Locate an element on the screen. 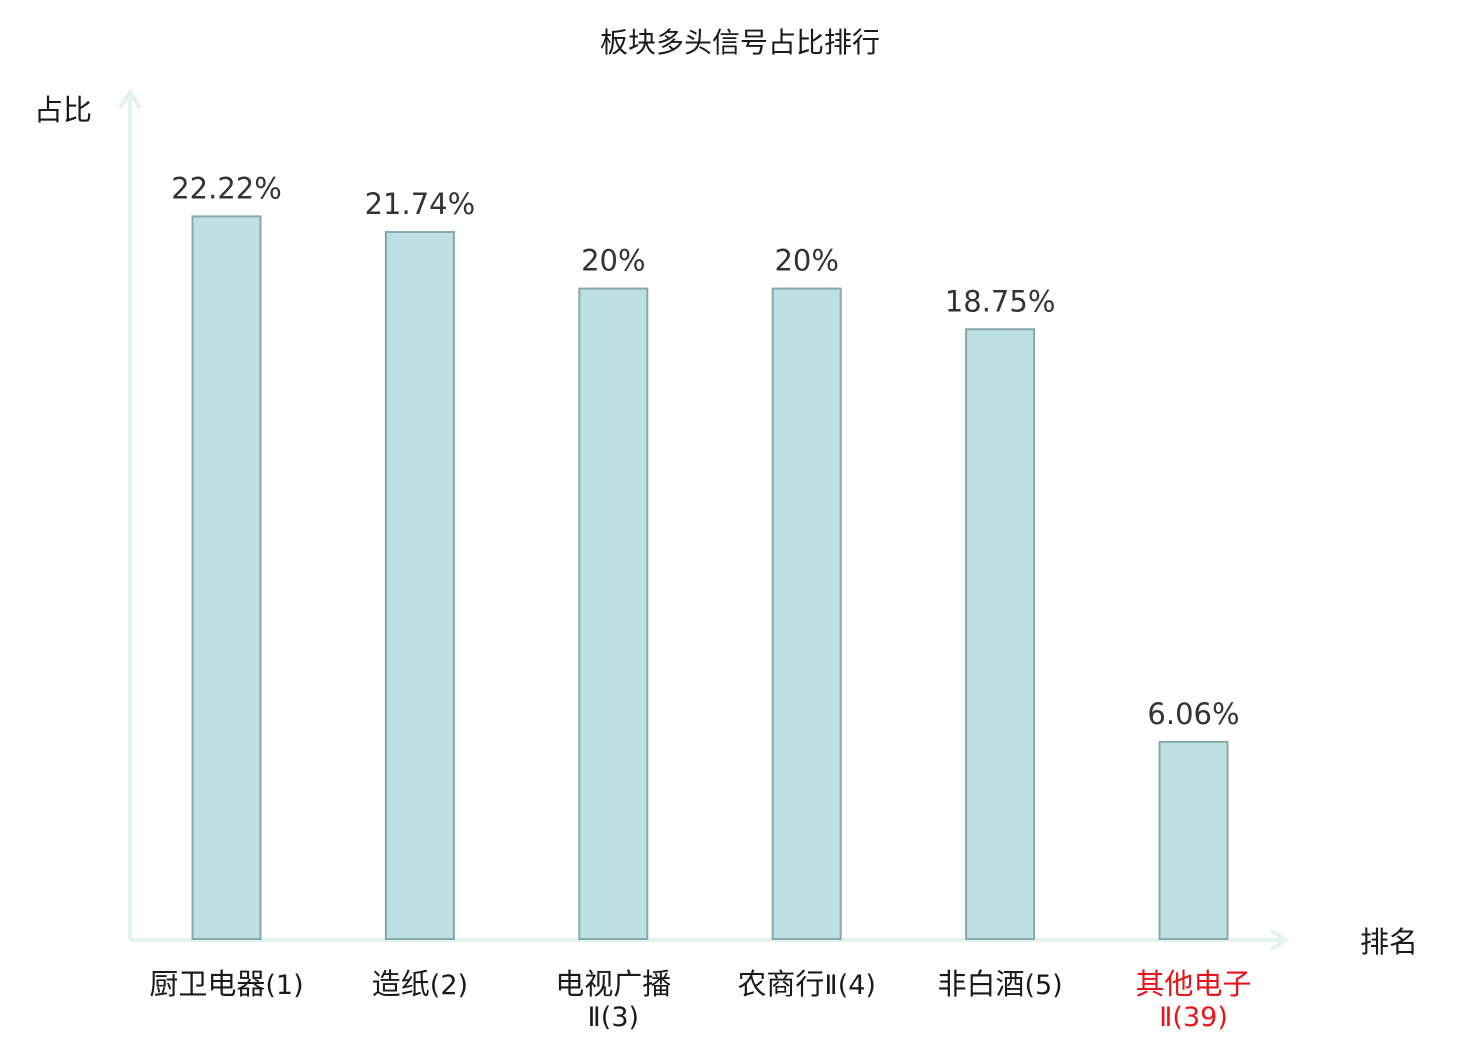 The width and height of the screenshot is (1480, 1040). x-tick-rank: Ⅱ(3) is located at coordinates (614, 1017).